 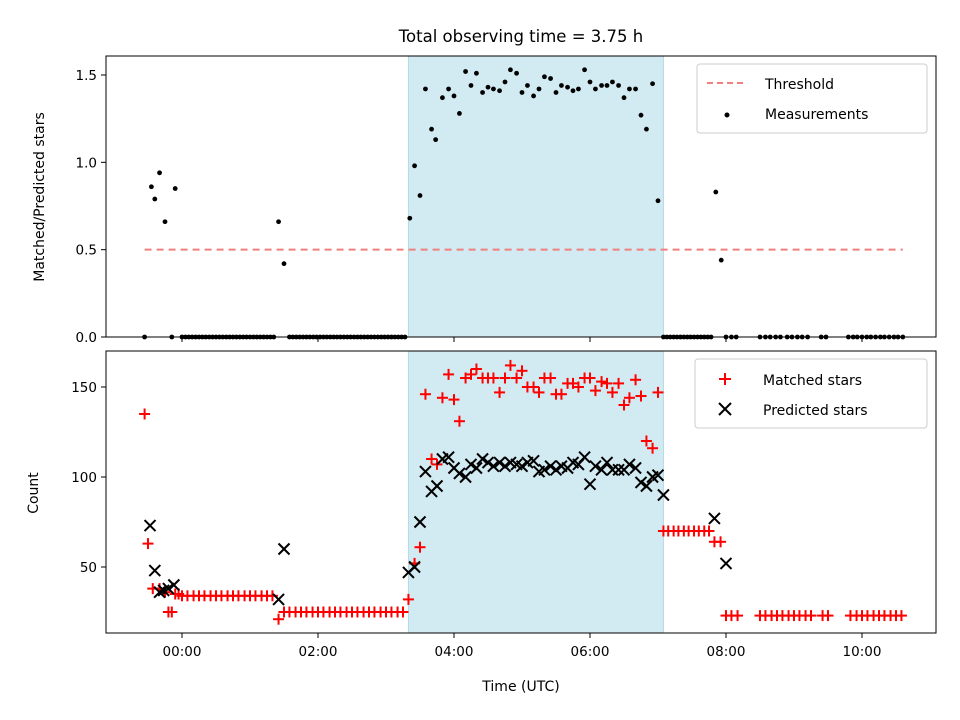 I want to click on top-y-tick-label: 1.5, so click(x=86, y=76).